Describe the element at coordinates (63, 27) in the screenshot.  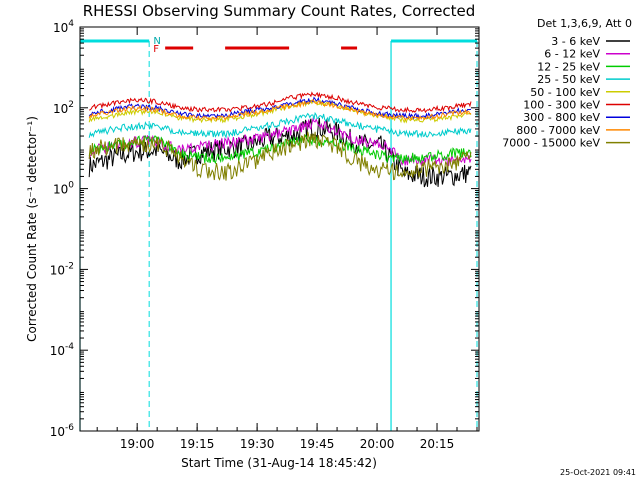
I see `y-tick-label-5: 10⁴` at that location.